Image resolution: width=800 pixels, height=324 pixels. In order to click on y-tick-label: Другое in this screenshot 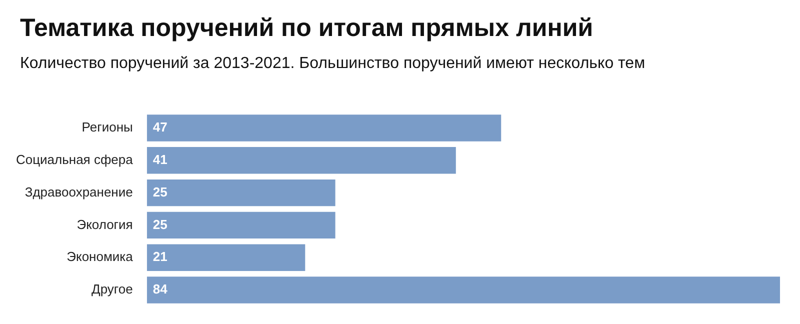, I will do `click(112, 289)`.